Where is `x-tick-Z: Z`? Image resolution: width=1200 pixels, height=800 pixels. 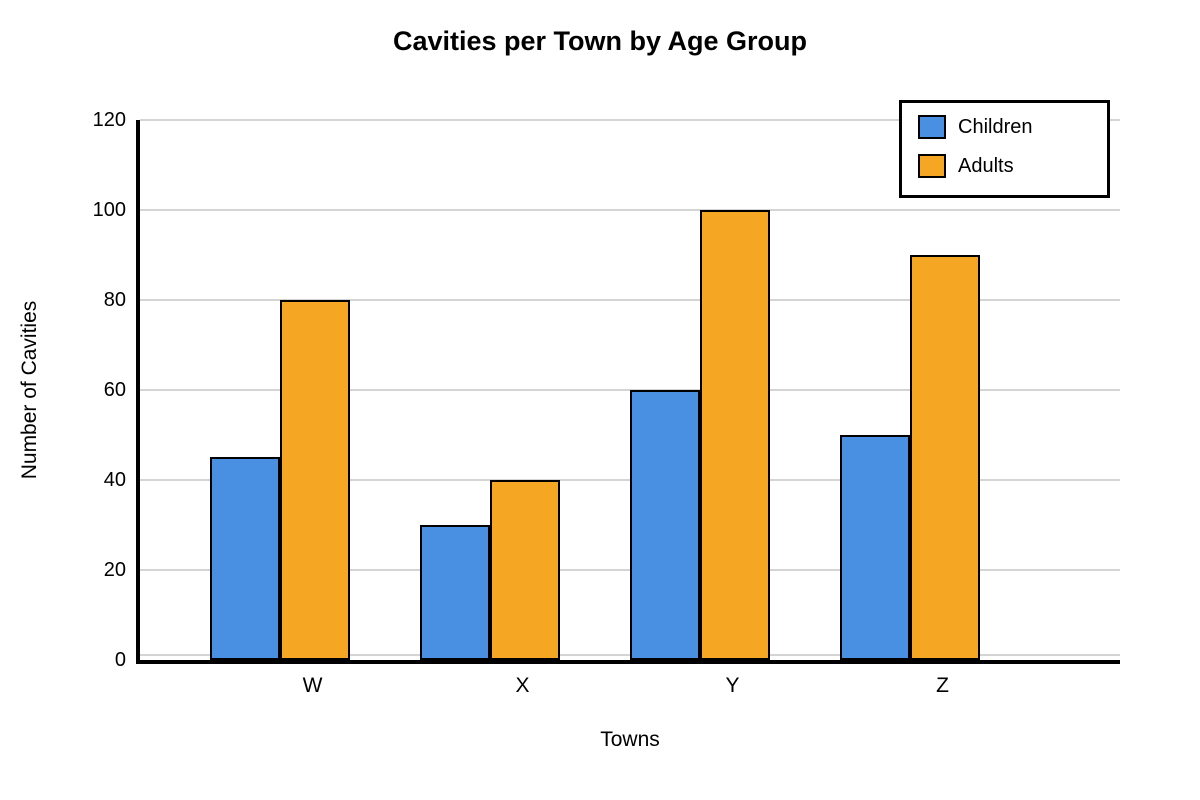
x-tick-Z: Z is located at coordinates (942, 685).